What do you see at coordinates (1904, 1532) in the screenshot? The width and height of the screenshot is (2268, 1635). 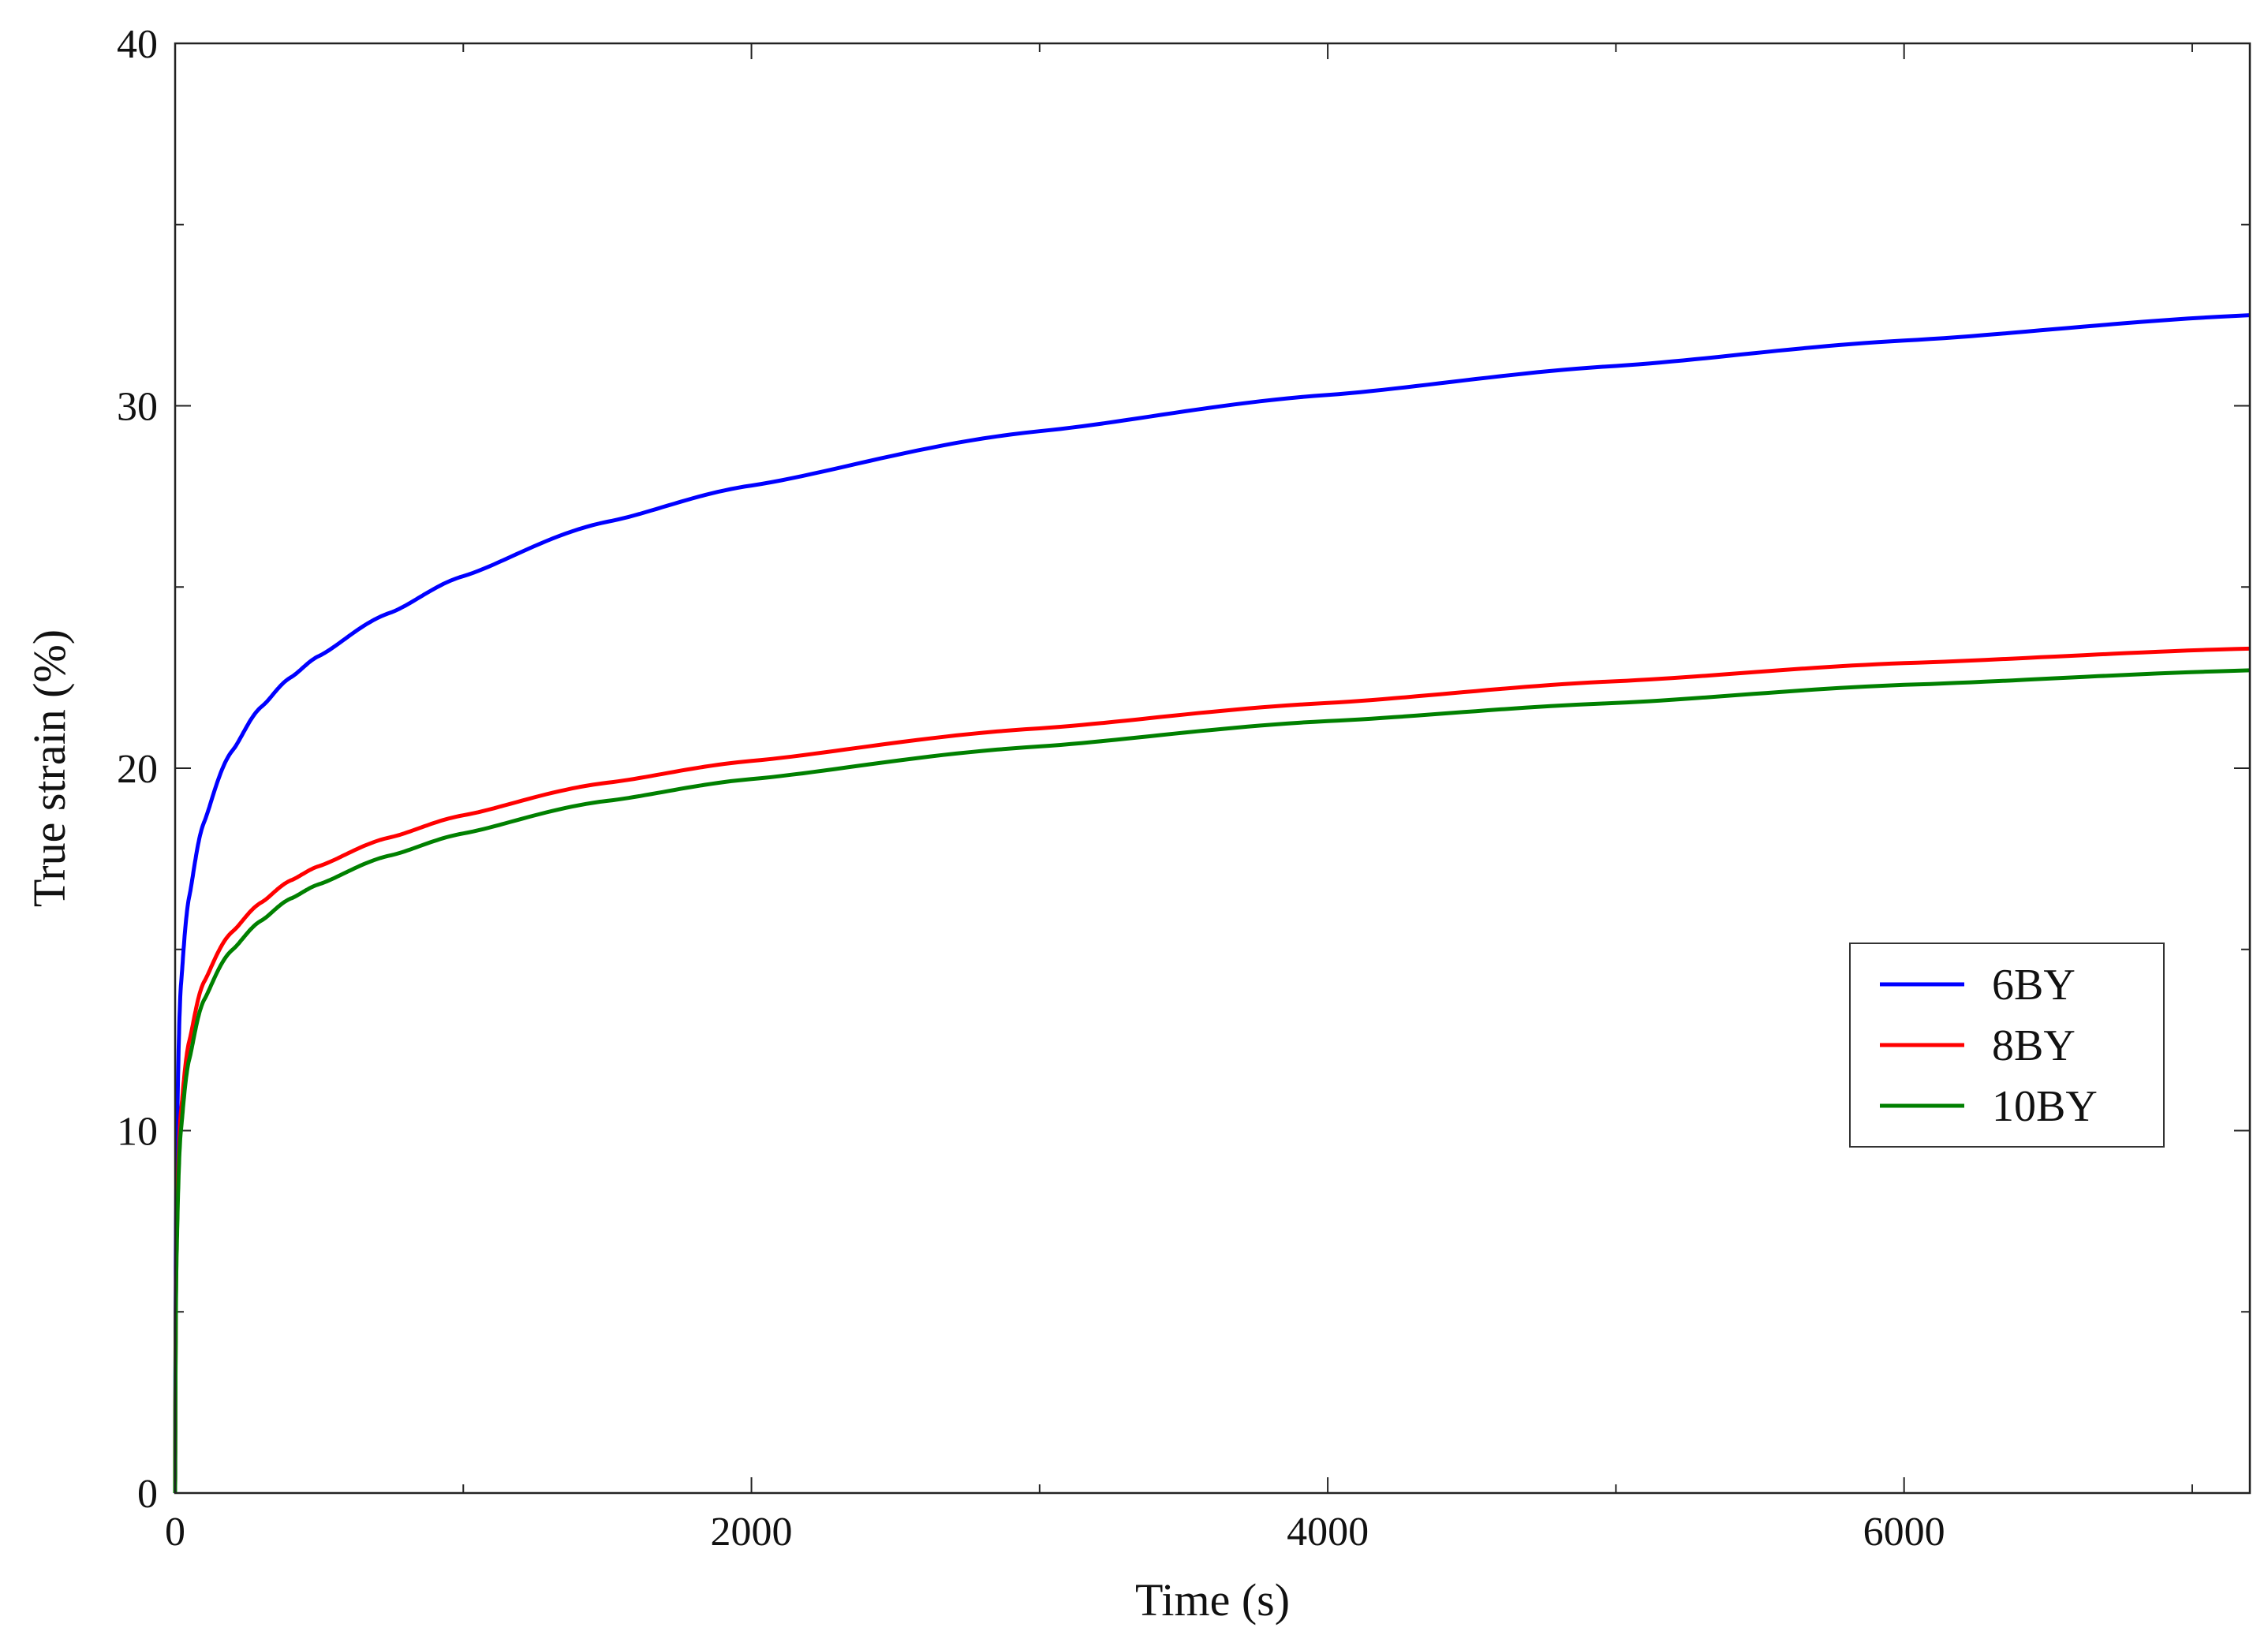 I see `x-tick-label: 6000` at bounding box center [1904, 1532].